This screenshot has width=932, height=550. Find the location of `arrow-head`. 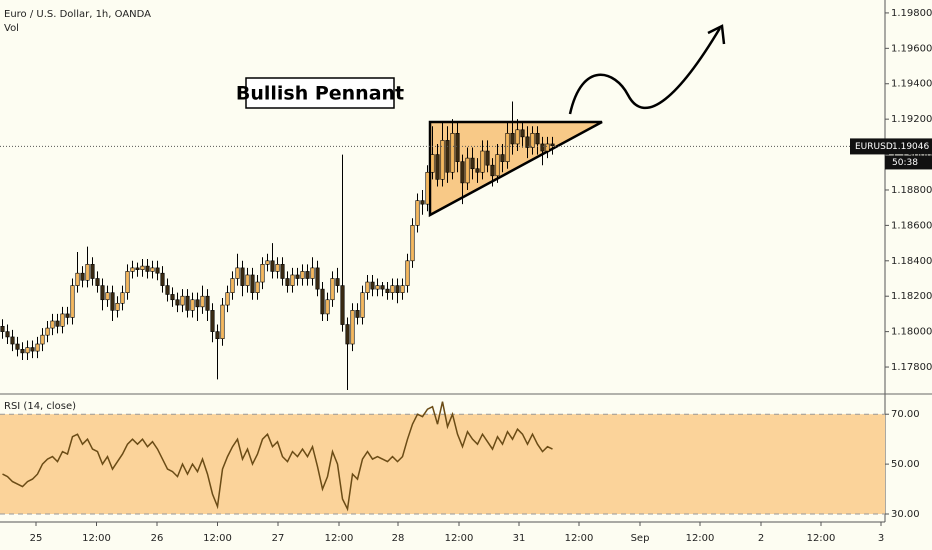

arrow-head is located at coordinates (716, 34).